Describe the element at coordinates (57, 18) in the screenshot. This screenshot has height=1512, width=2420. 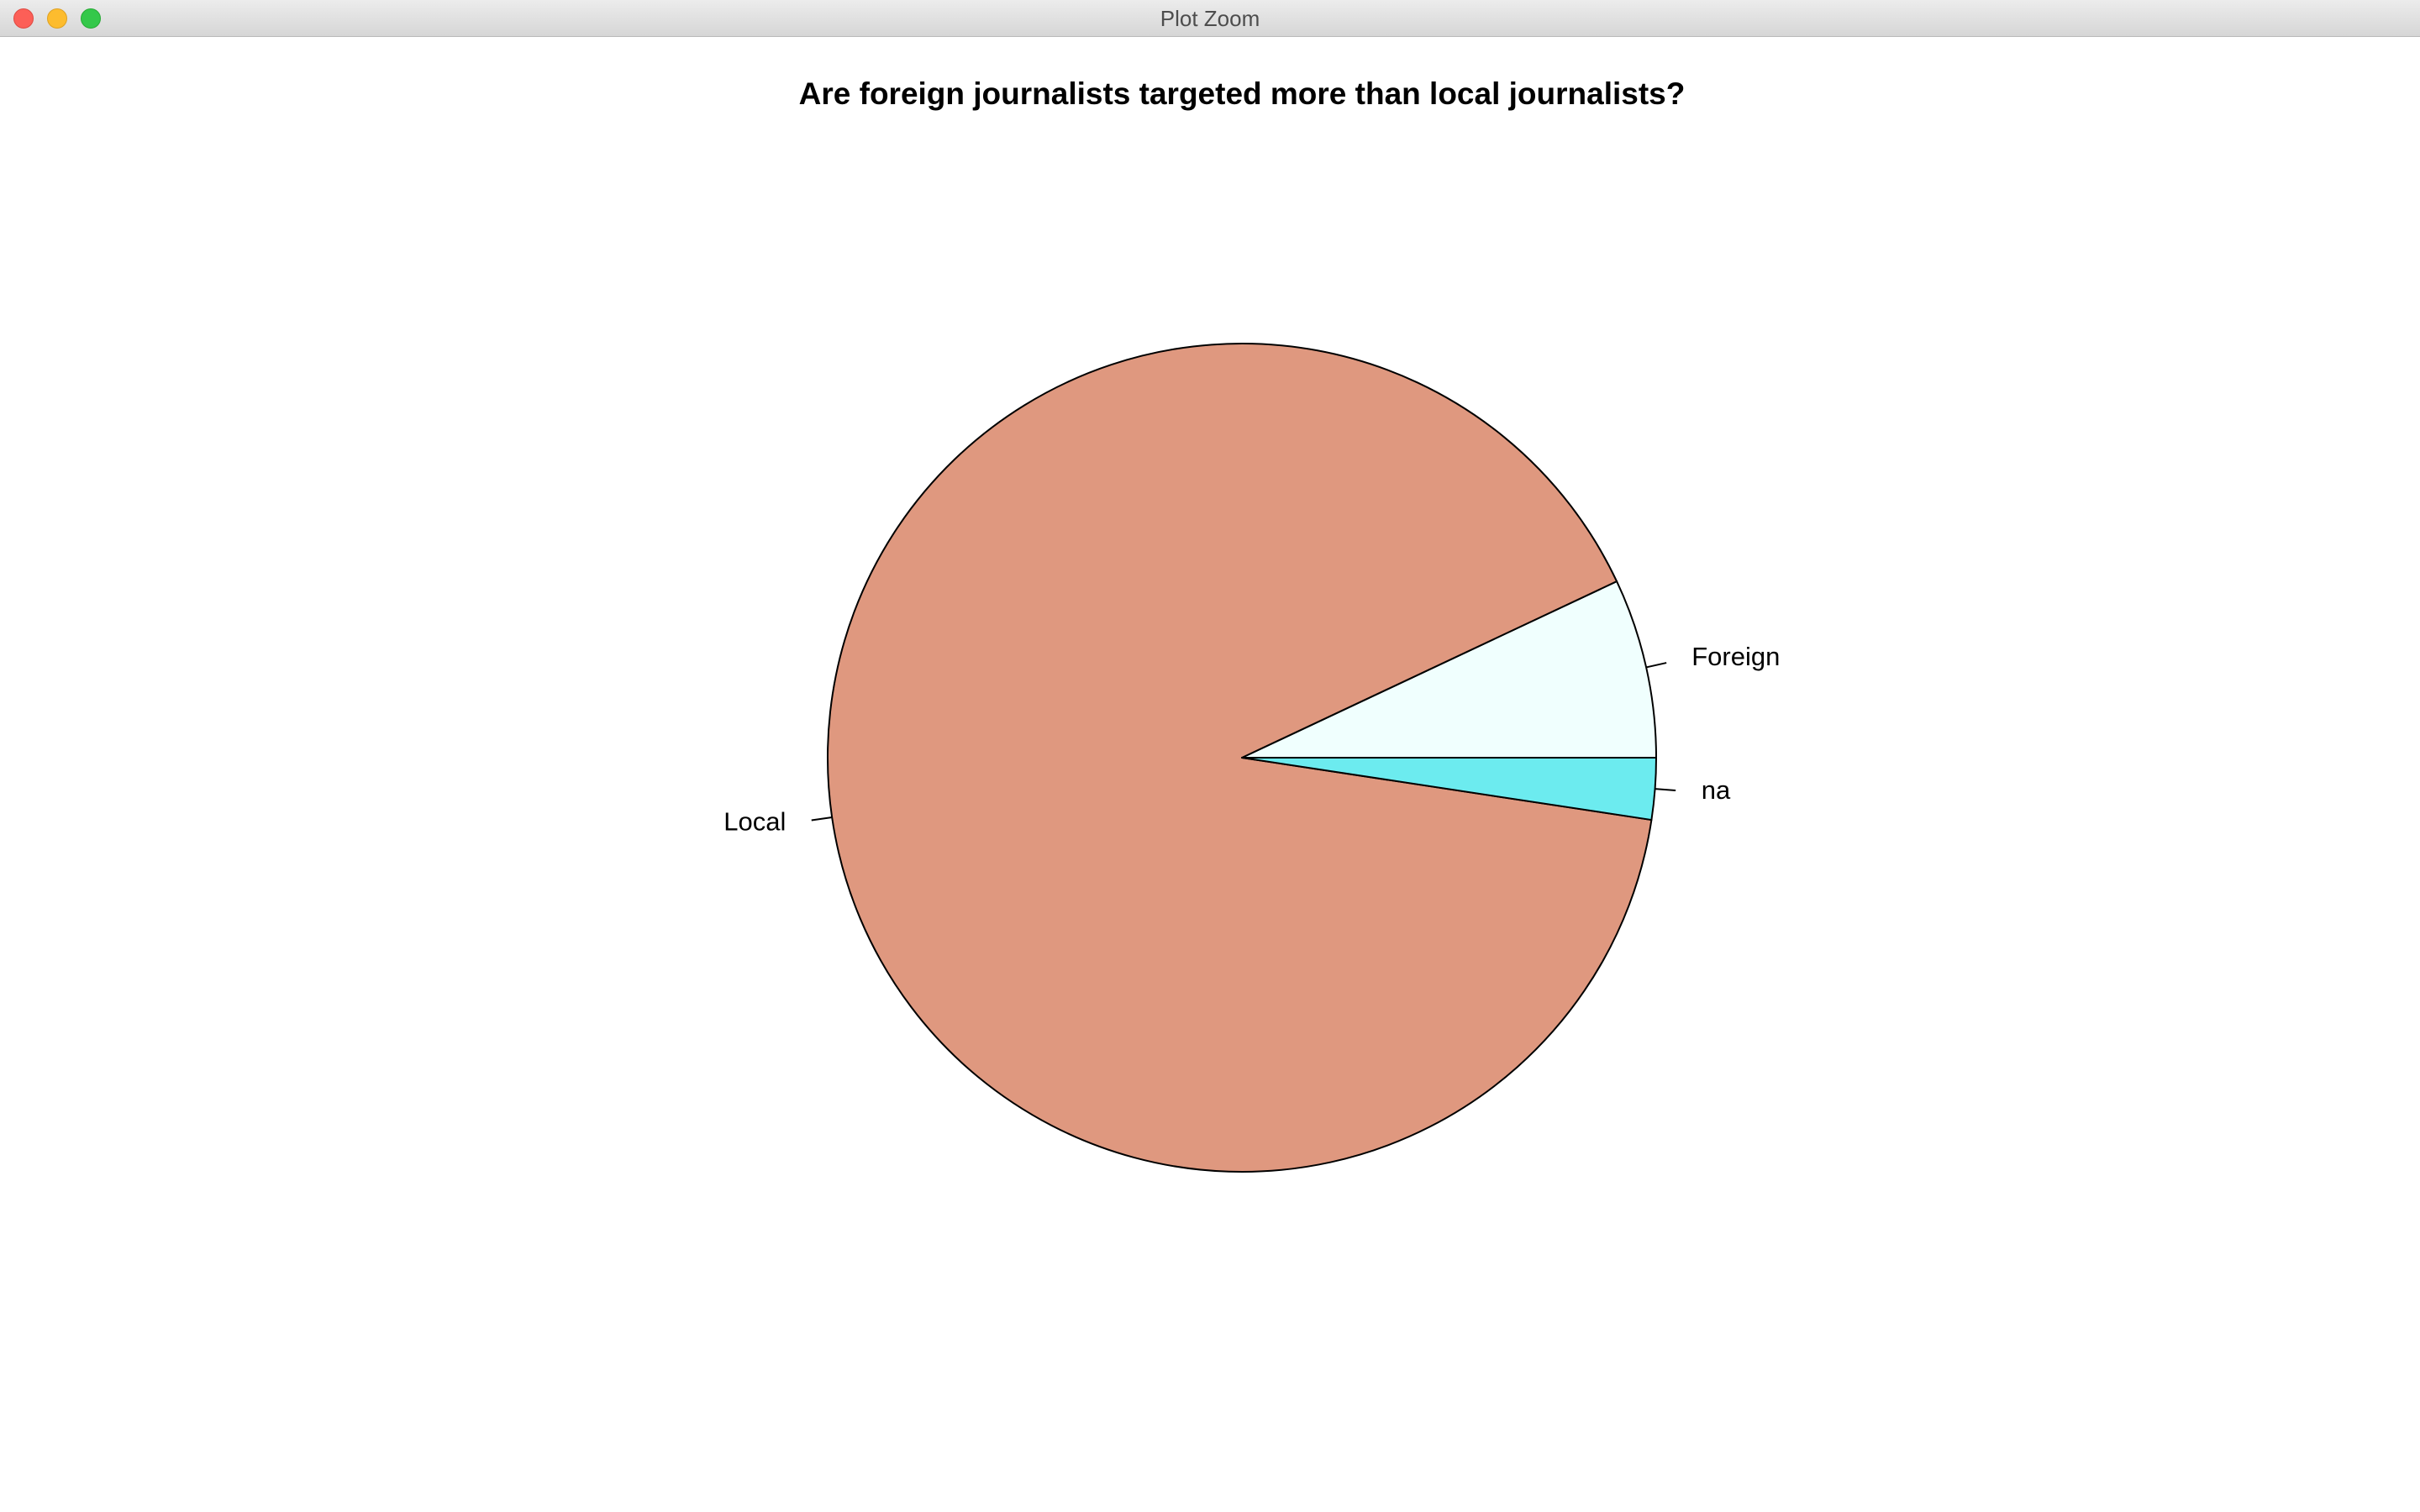
I see `minimize-window-button` at that location.